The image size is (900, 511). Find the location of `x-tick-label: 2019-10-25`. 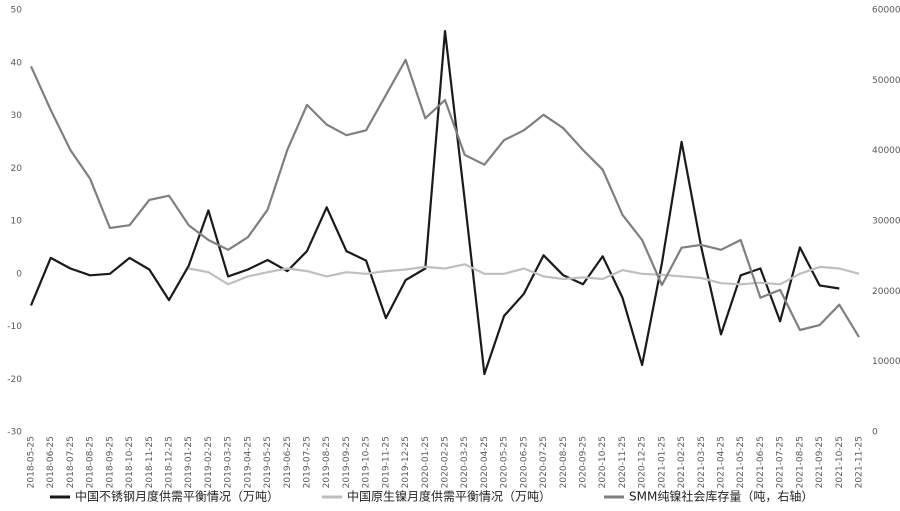

x-tick-label: 2019-10-25 is located at coordinates (367, 462).